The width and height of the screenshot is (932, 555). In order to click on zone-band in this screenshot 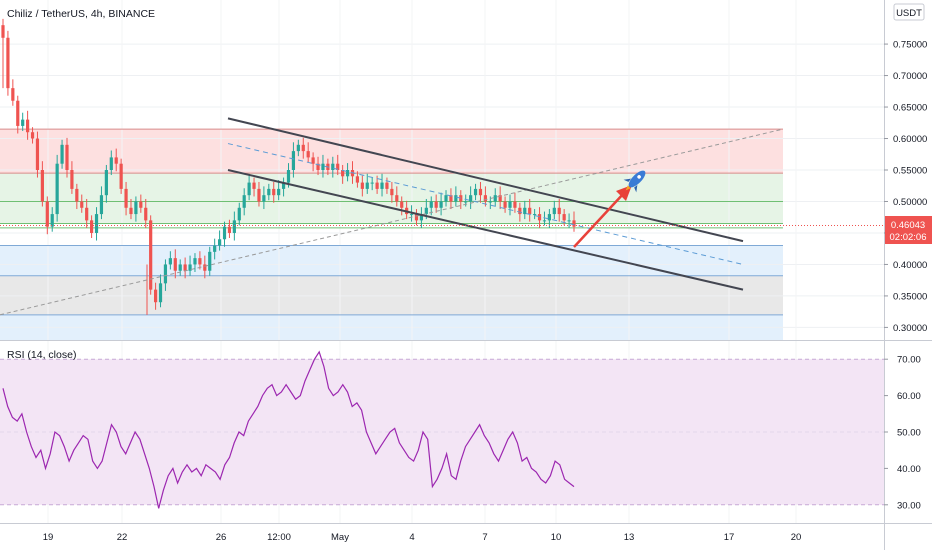, I will do `click(391, 151)`.